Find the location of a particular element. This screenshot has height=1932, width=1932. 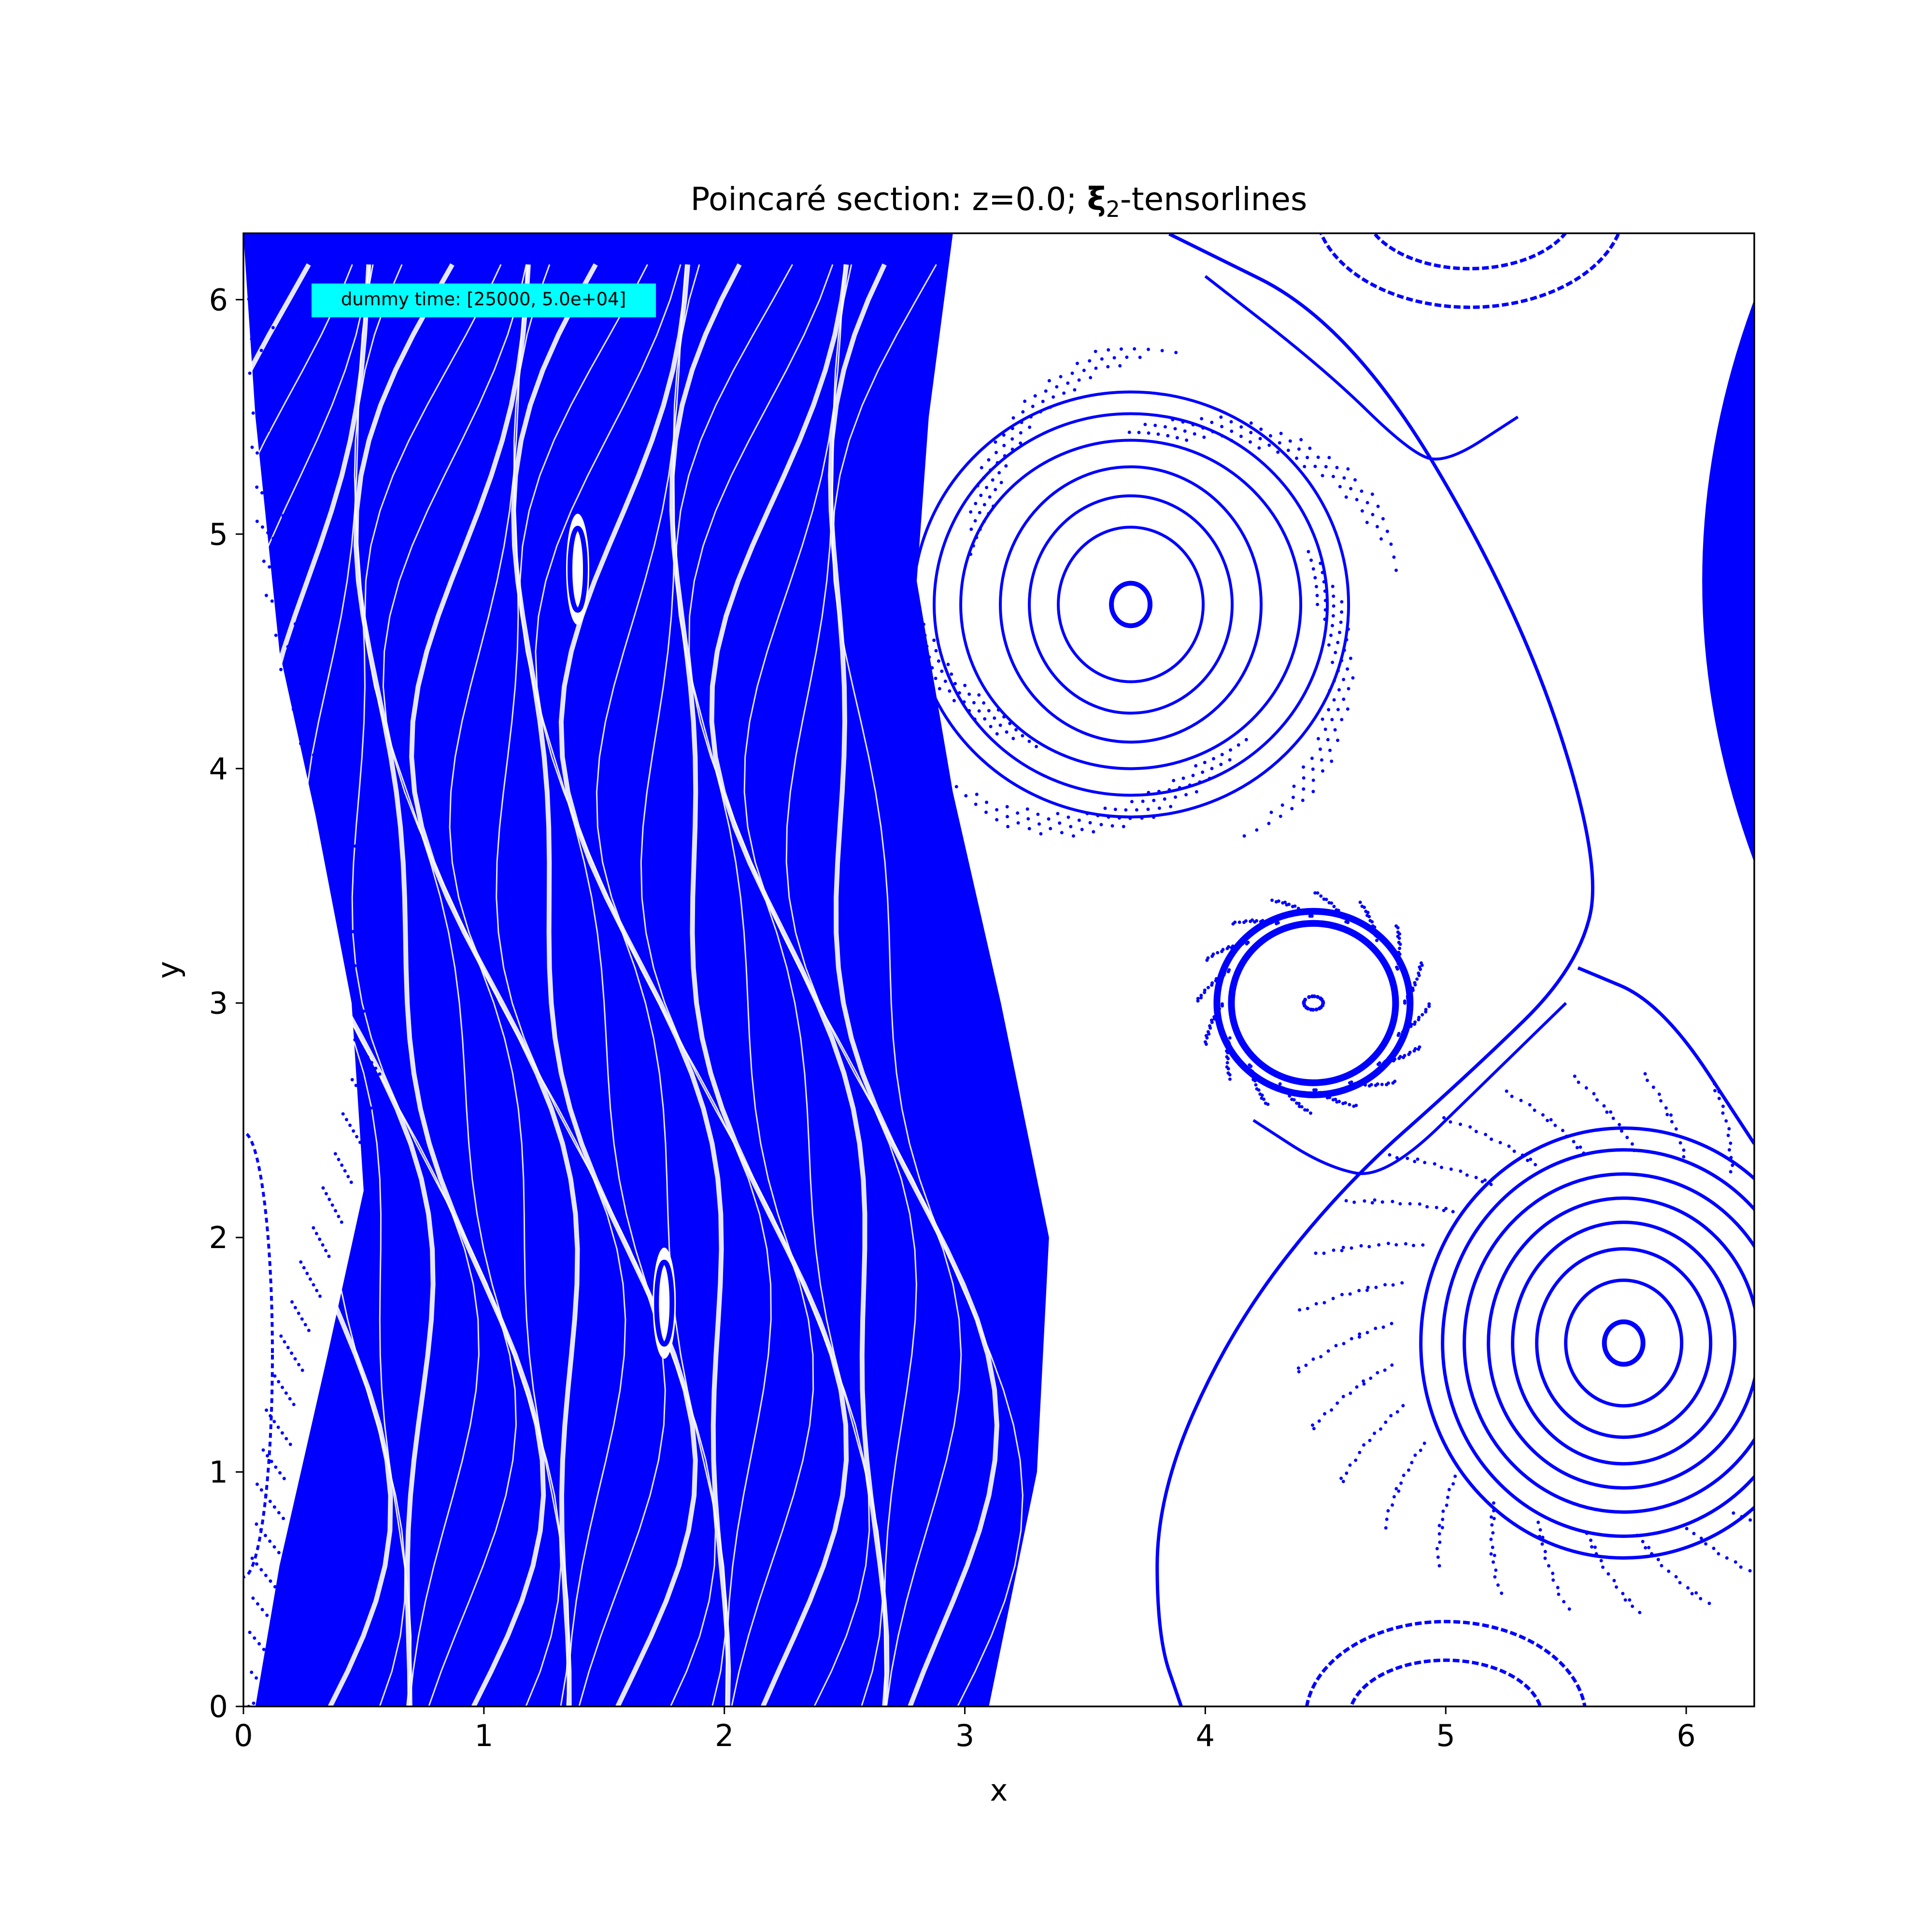

partial-orbit is located at coordinates (1446, 1662).